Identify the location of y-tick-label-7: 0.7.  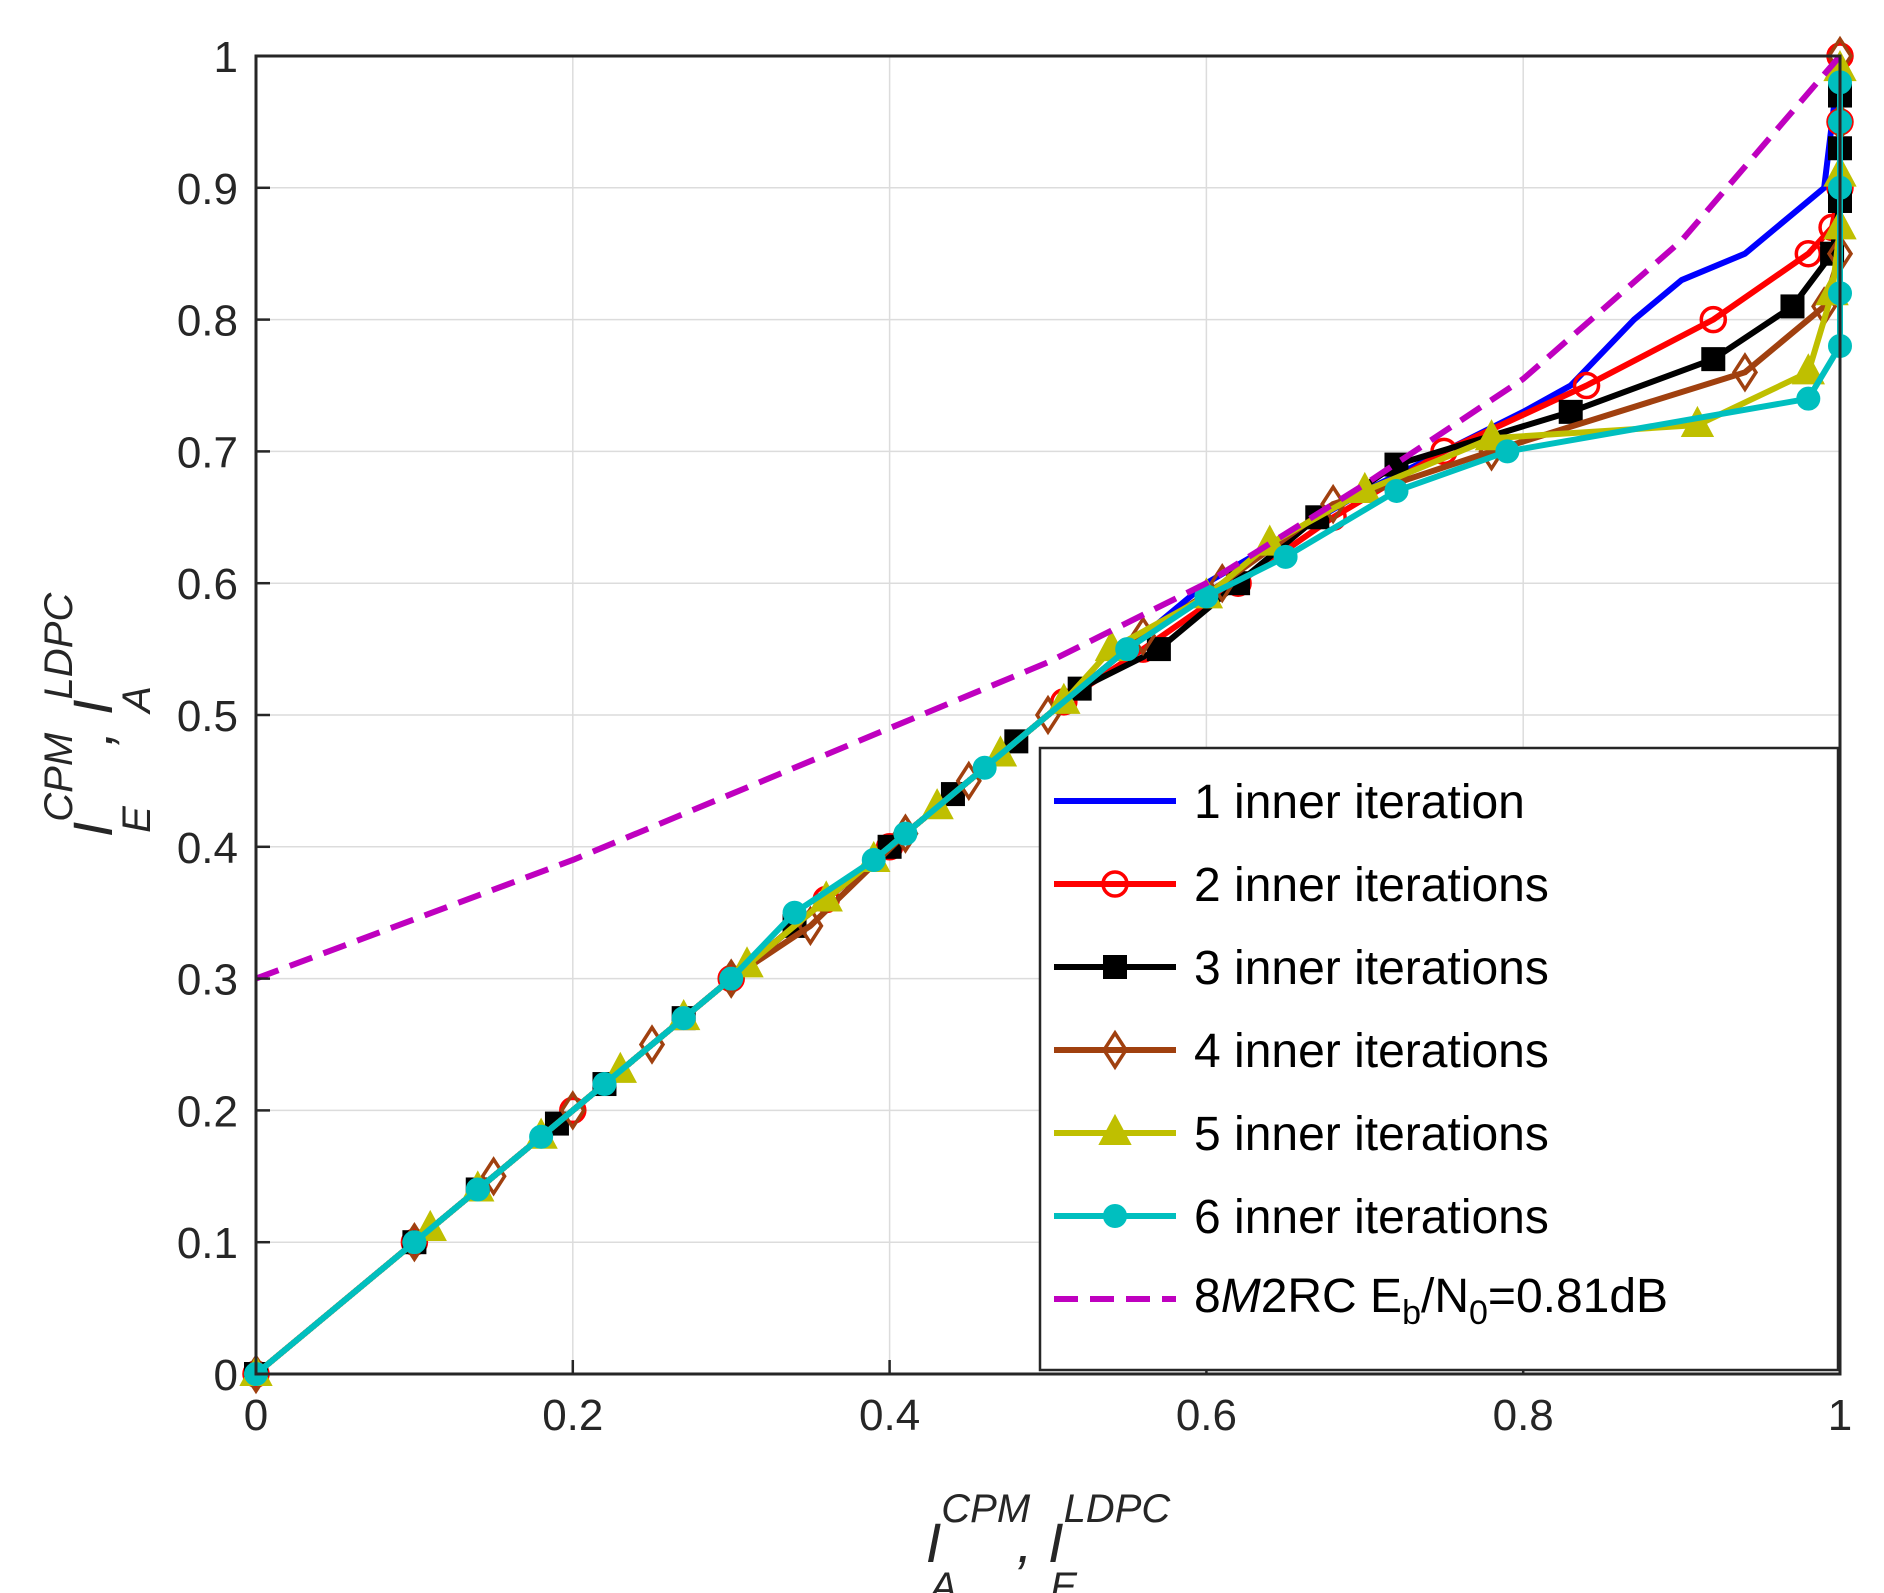
(207, 452).